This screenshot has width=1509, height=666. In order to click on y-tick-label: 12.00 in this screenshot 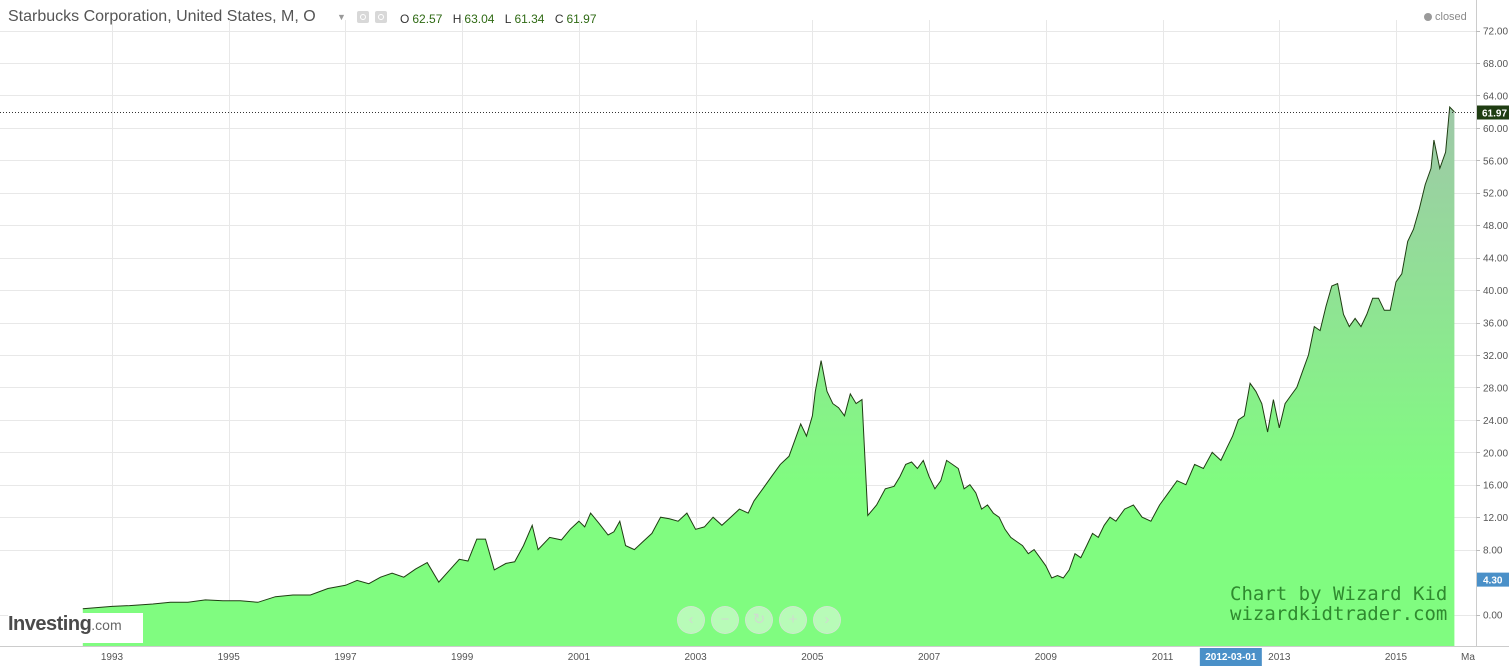, I will do `click(1495, 518)`.